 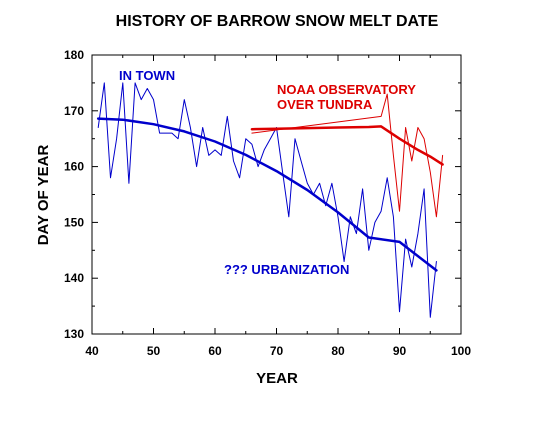 What do you see at coordinates (338, 351) in the screenshot?
I see `x-tick-label: 80` at bounding box center [338, 351].